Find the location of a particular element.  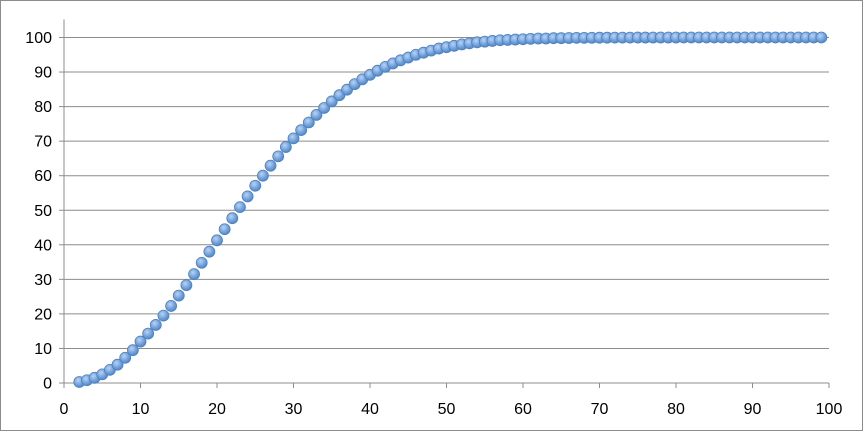

y-tick-label: 80 is located at coordinates (43, 107).